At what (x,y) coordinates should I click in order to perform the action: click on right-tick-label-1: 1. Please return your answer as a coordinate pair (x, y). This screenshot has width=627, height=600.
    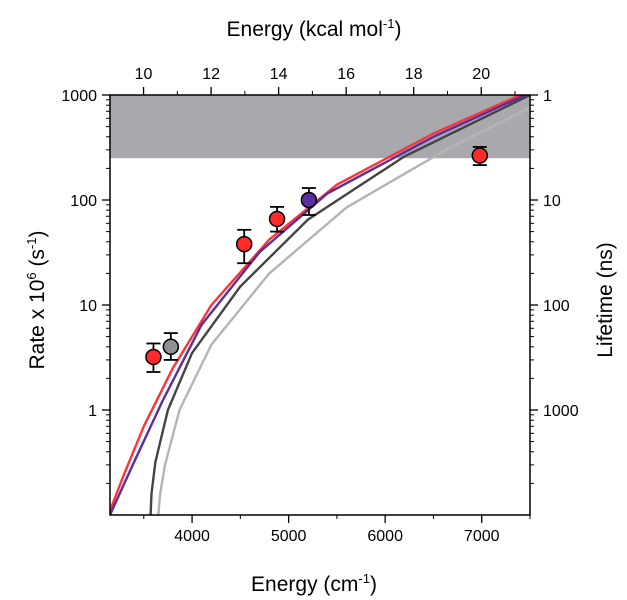
    Looking at the image, I should click on (547, 96).